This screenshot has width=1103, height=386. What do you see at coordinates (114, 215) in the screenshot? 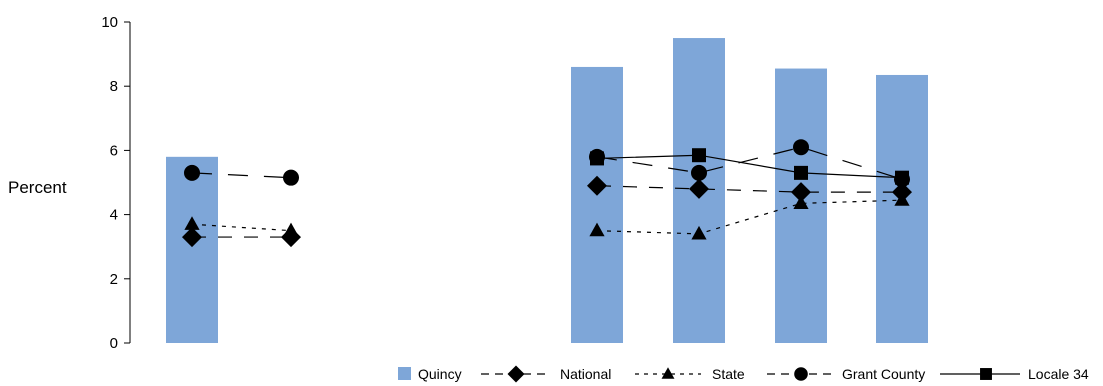
I see `y-tick-label: 4` at bounding box center [114, 215].